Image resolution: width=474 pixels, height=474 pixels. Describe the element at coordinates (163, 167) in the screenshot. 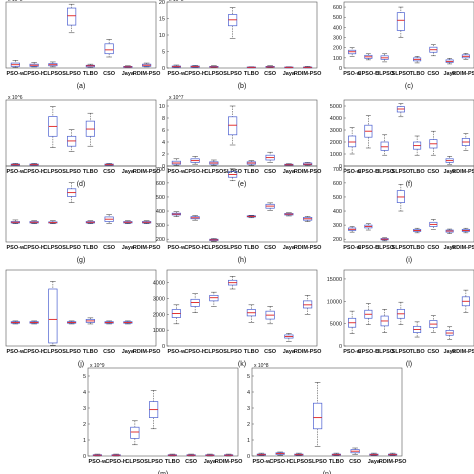

I see `y-tick-label: 0` at that location.